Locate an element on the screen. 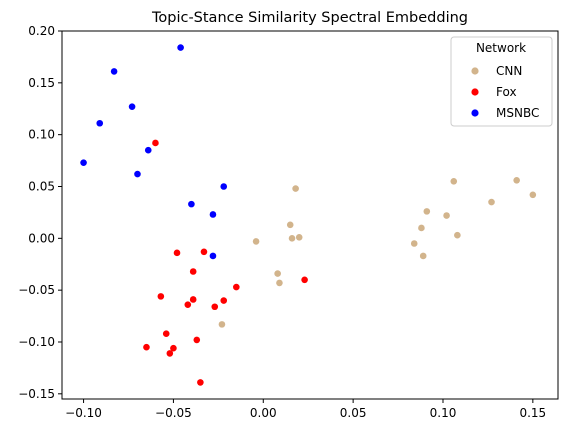  x-tick-label: 0.05 is located at coordinates (353, 413).